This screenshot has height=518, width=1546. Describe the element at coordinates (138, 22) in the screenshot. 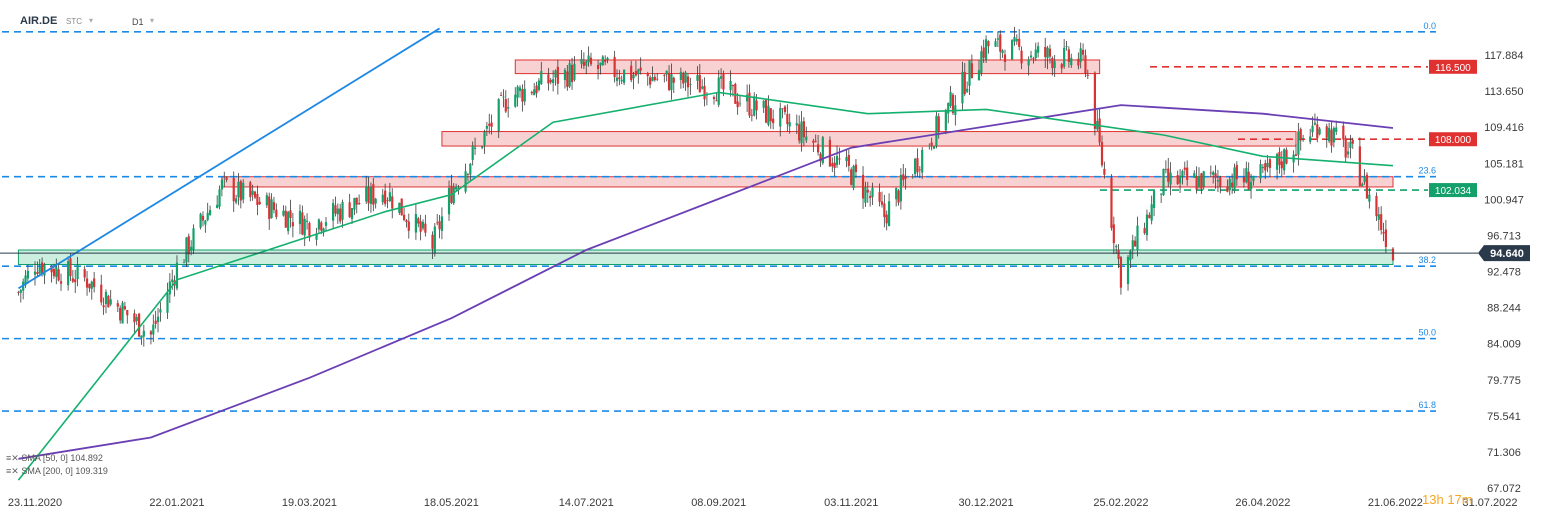

I see `interval-label: D1` at that location.